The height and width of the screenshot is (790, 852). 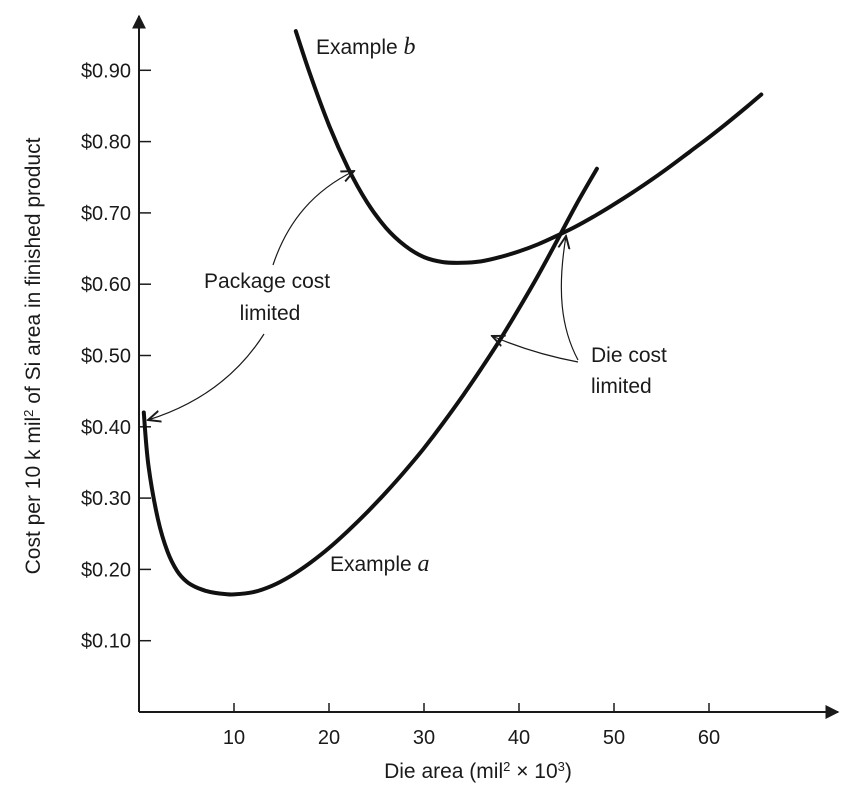 What do you see at coordinates (106, 499) in the screenshot?
I see `y-tick-label: $0.30` at bounding box center [106, 499].